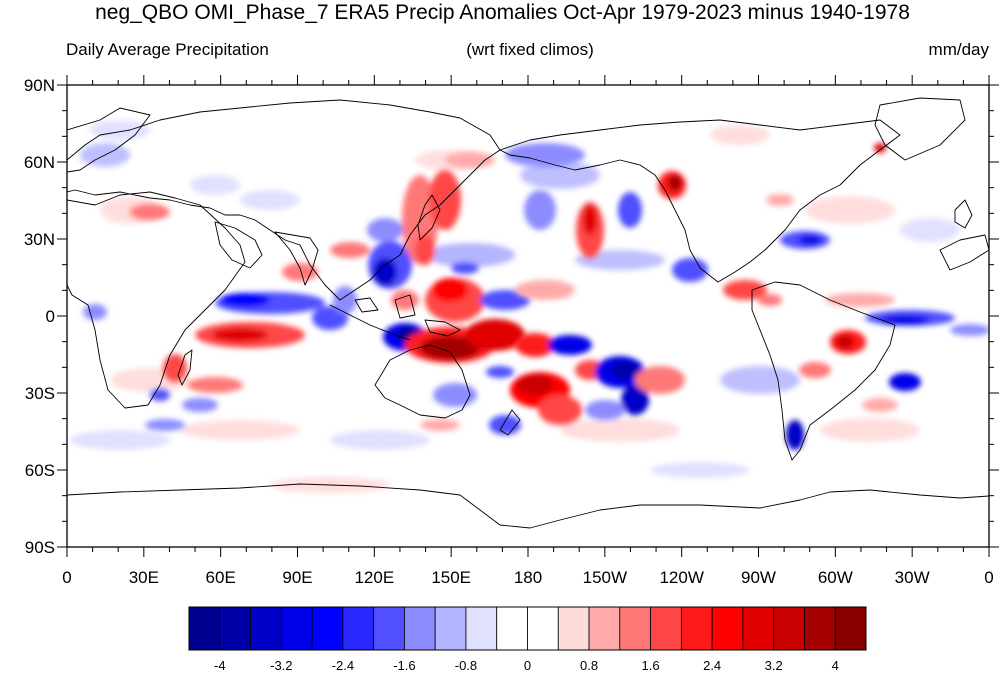 The image size is (1005, 676). I want to click on coastline-africa, so click(156, 300).